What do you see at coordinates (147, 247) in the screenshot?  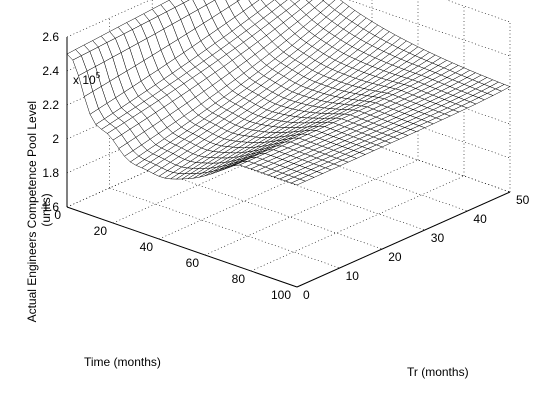 I see `x-tick-label: 40` at bounding box center [147, 247].